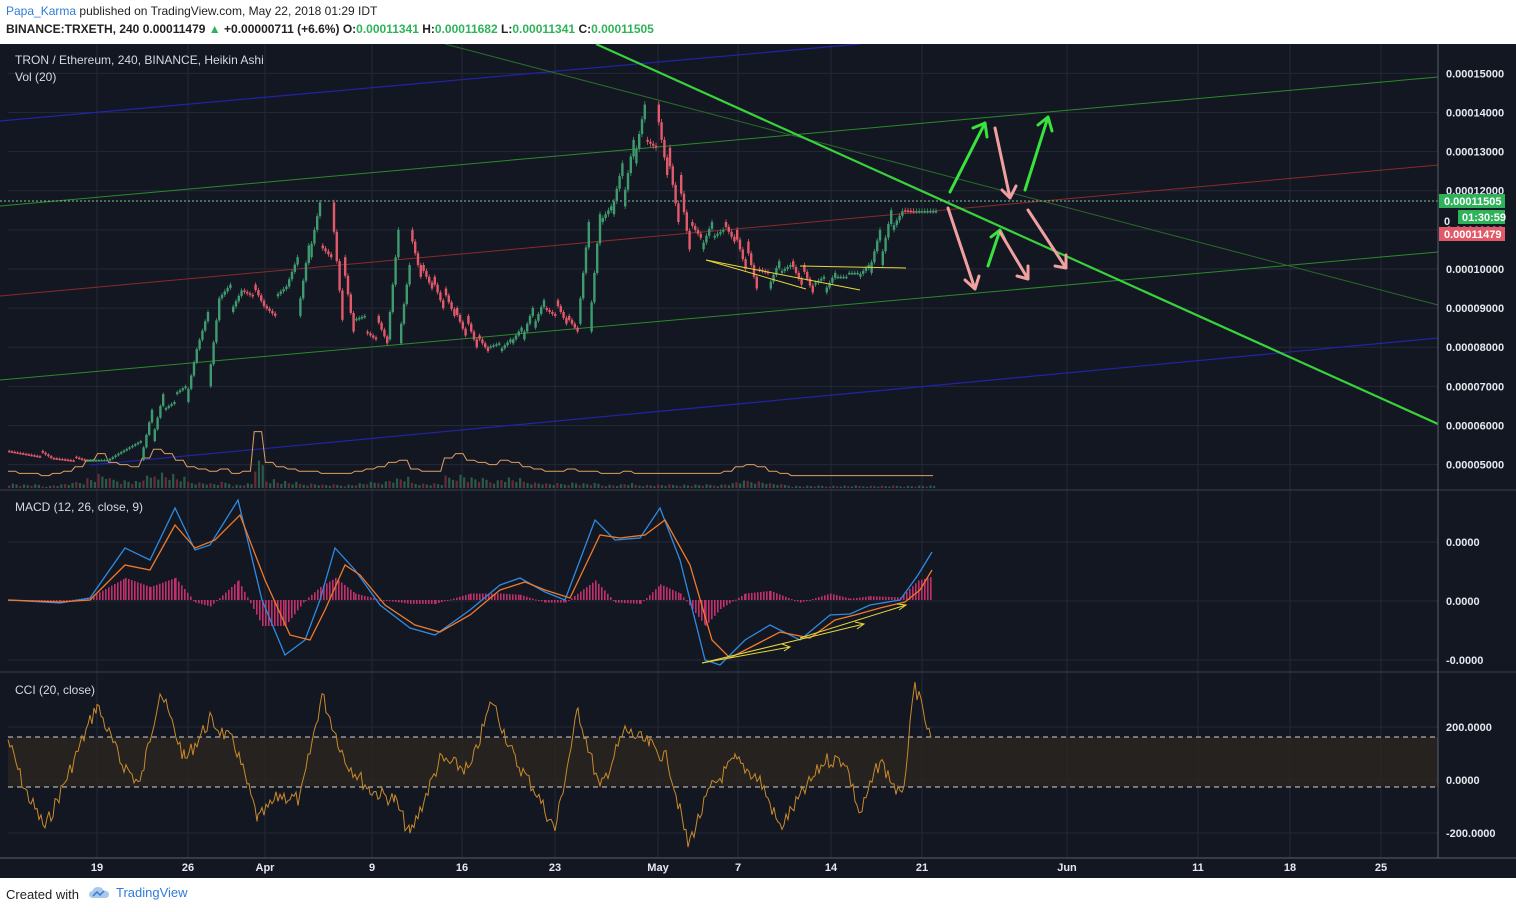 This screenshot has height=912, width=1516. What do you see at coordinates (1475, 348) in the screenshot?
I see `price-tick-label: 0.00008000` at bounding box center [1475, 348].